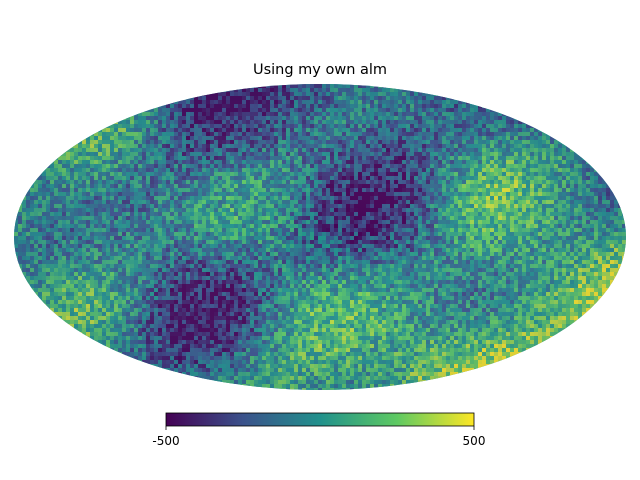 This screenshot has height=480, width=640. I want to click on chart-title: Using my own alm, so click(320, 70).